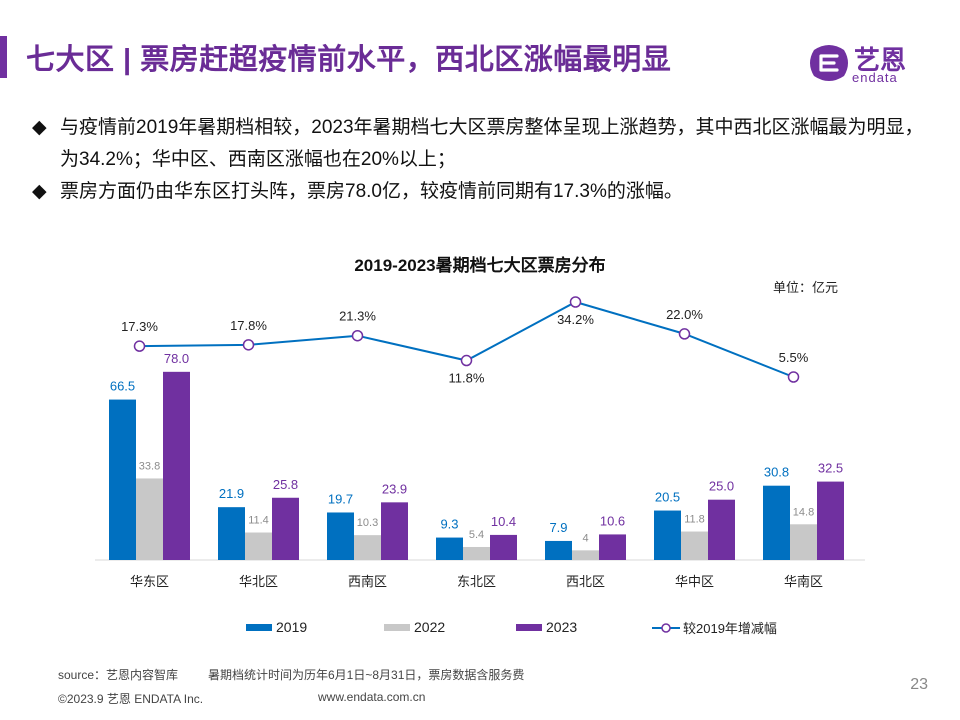 Image resolution: width=960 pixels, height=720 pixels. Describe the element at coordinates (667, 497) in the screenshot. I see `bar-value-label: 20.5` at that location.